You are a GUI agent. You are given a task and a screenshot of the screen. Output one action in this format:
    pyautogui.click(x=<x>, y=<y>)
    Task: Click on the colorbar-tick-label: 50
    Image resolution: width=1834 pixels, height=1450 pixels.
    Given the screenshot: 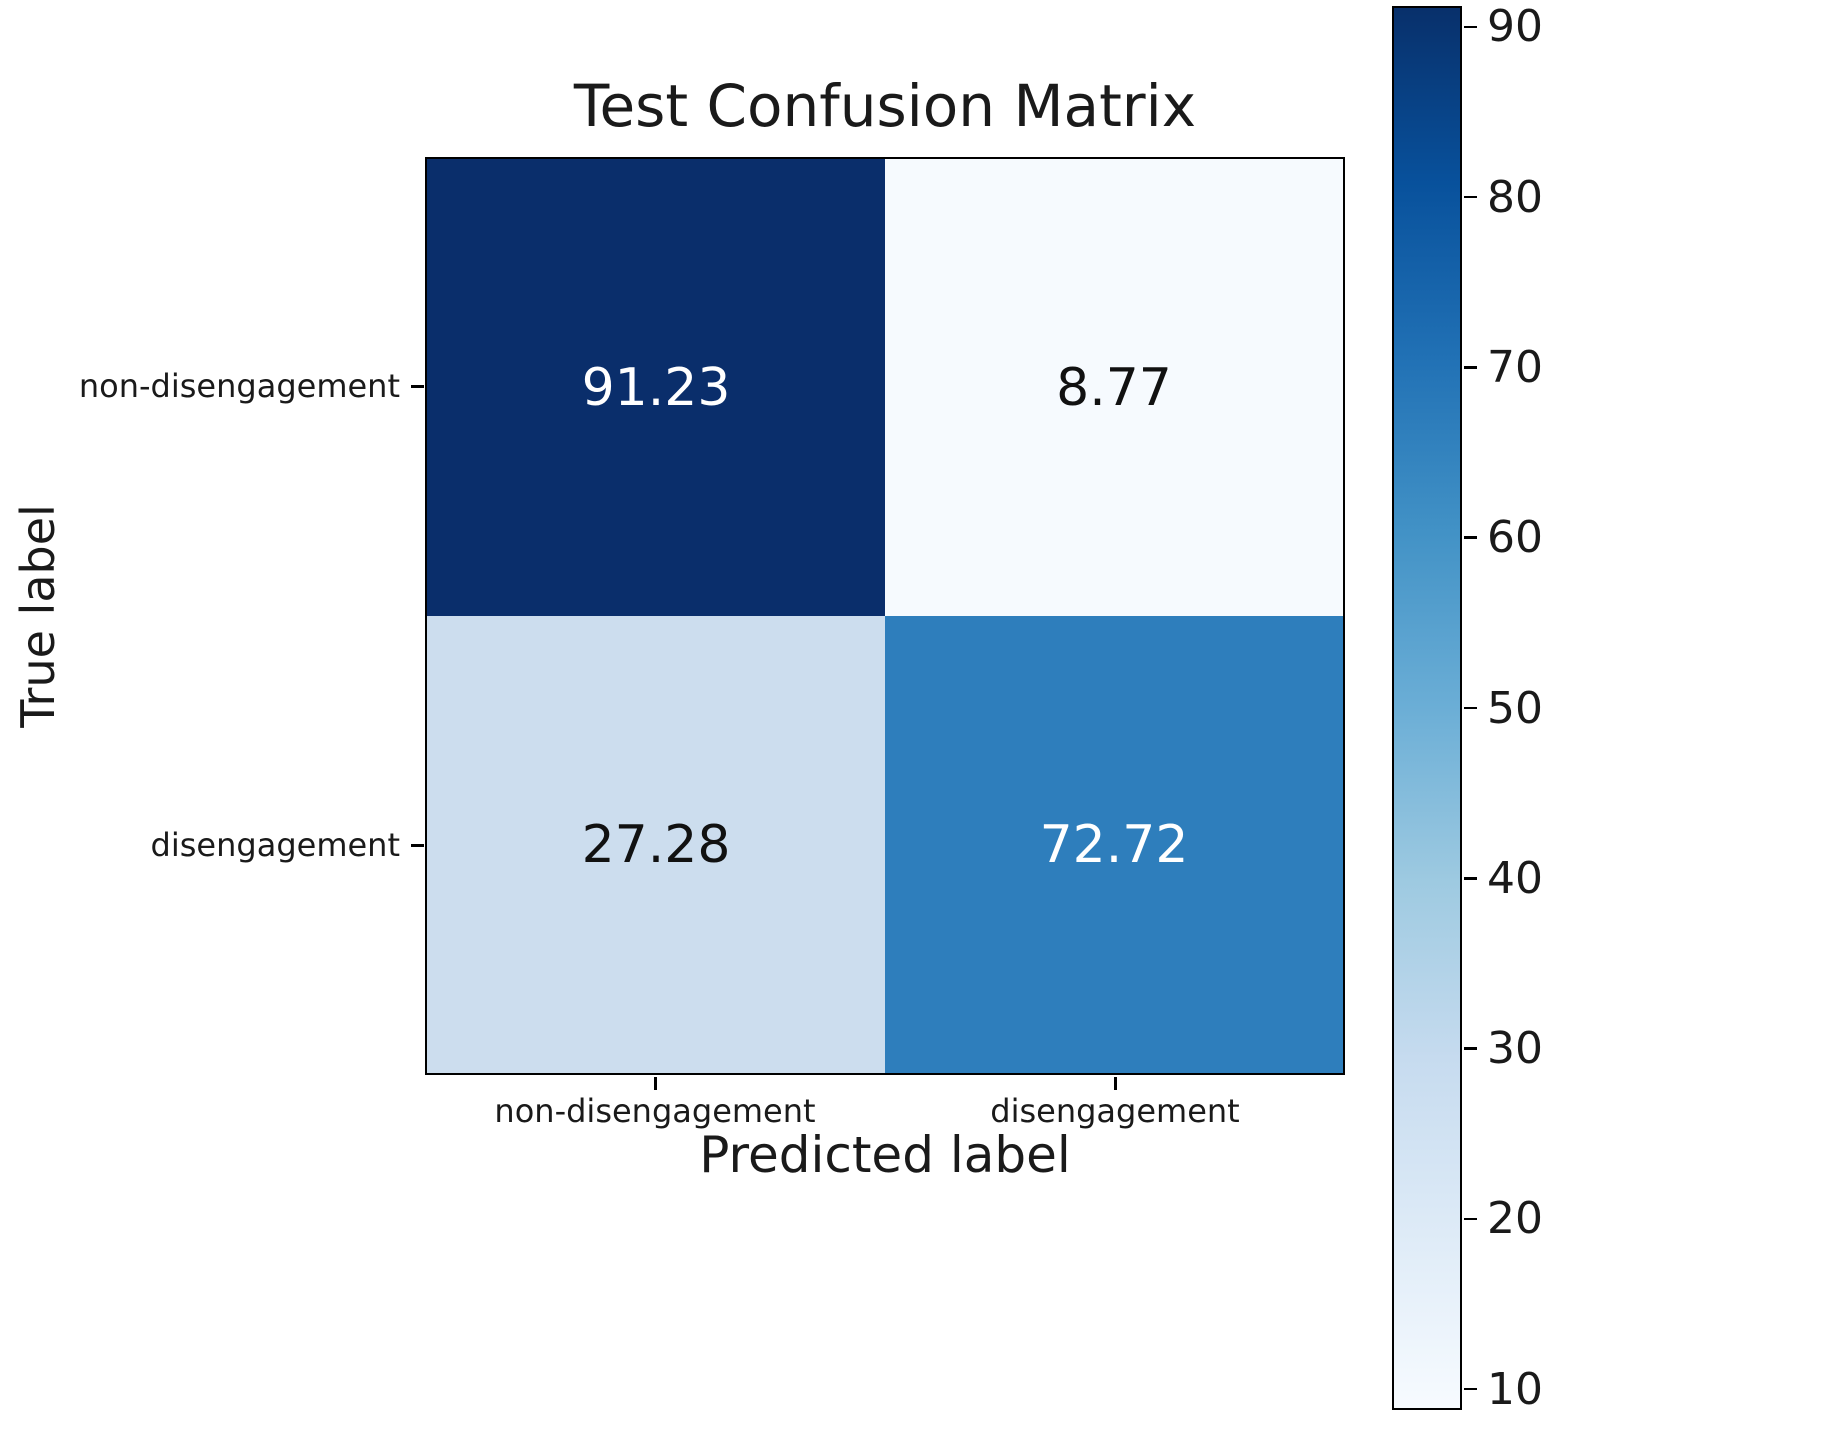 What is the action you would take?
    pyautogui.click(x=1515, y=708)
    